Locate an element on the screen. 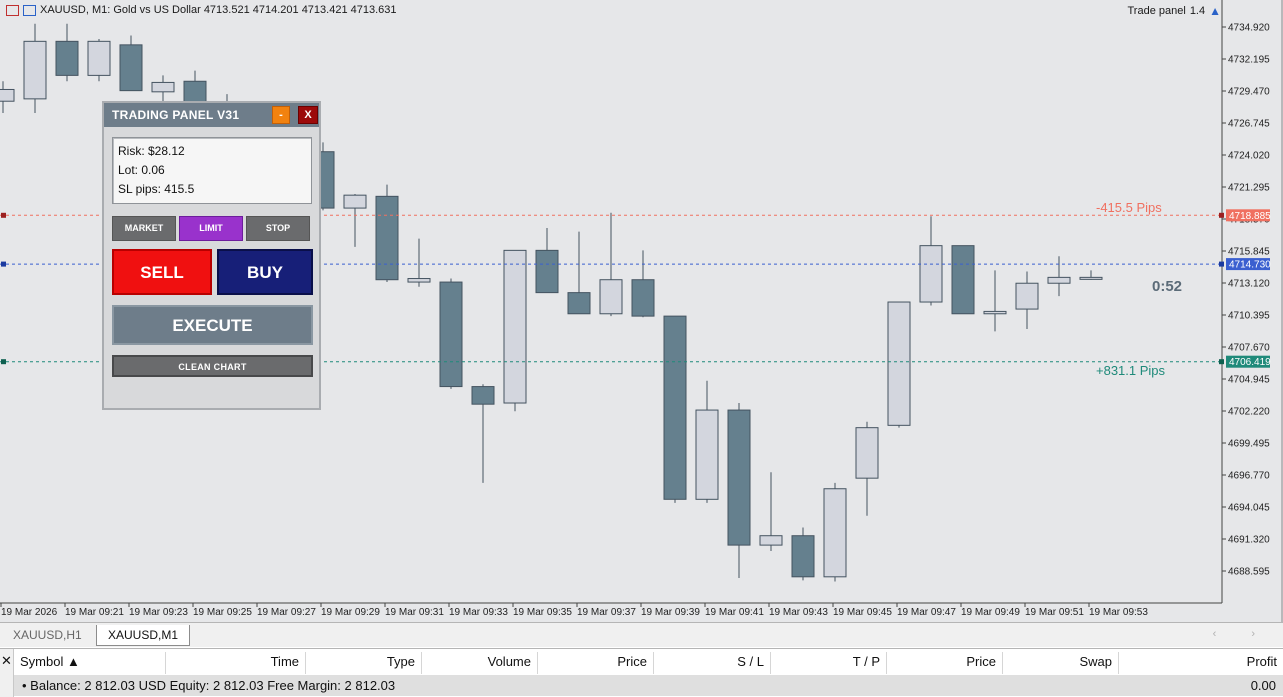  time-label: 19 Mar 09:33 is located at coordinates (478, 612).